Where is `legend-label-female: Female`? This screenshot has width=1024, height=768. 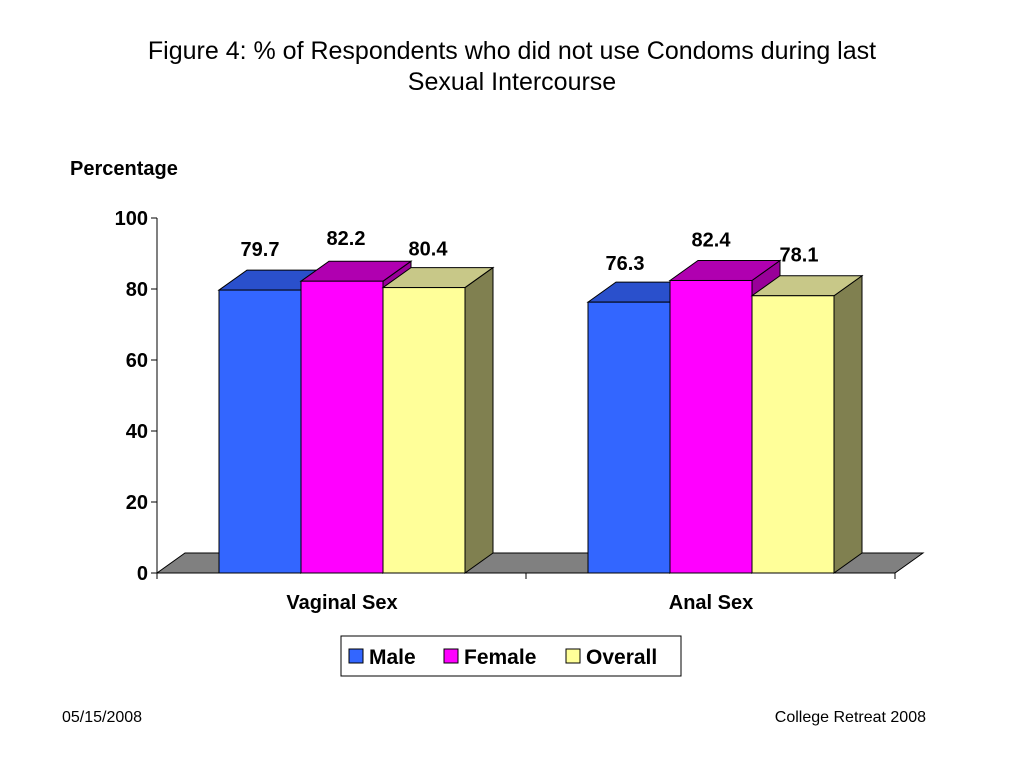 legend-label-female: Female is located at coordinates (500, 657).